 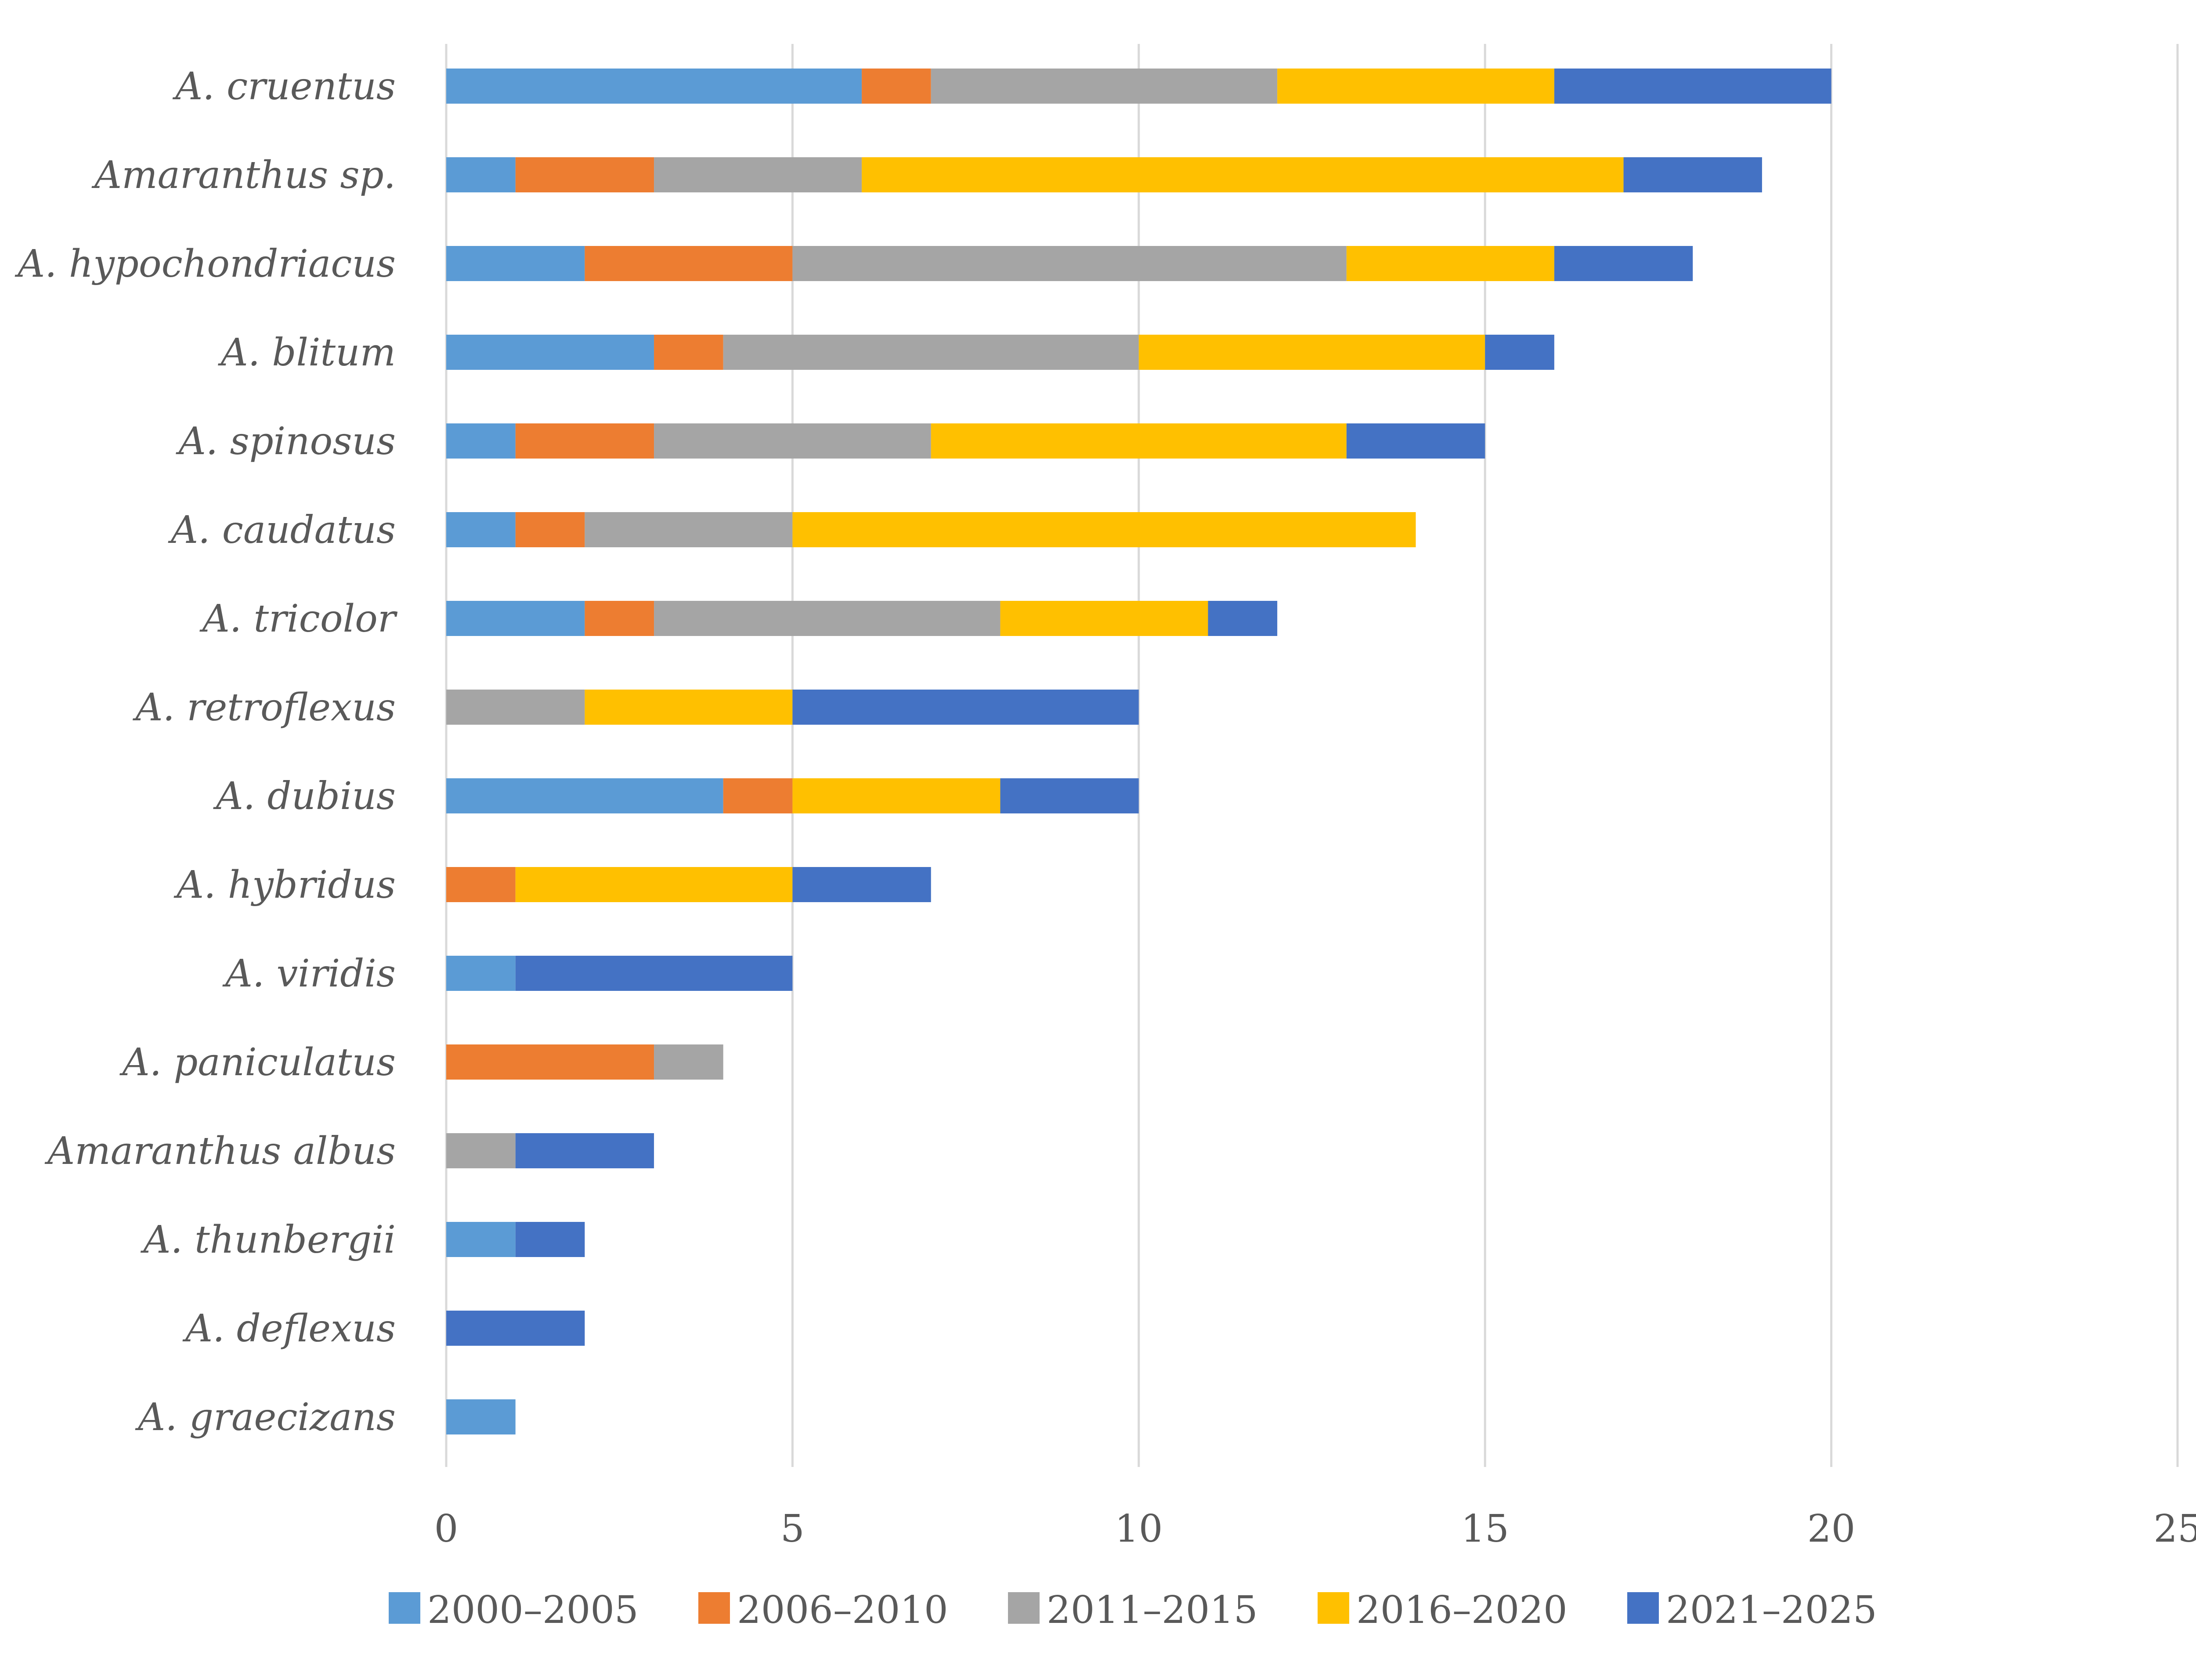 I want to click on x-tick-label-25: 25, so click(x=2174, y=1529).